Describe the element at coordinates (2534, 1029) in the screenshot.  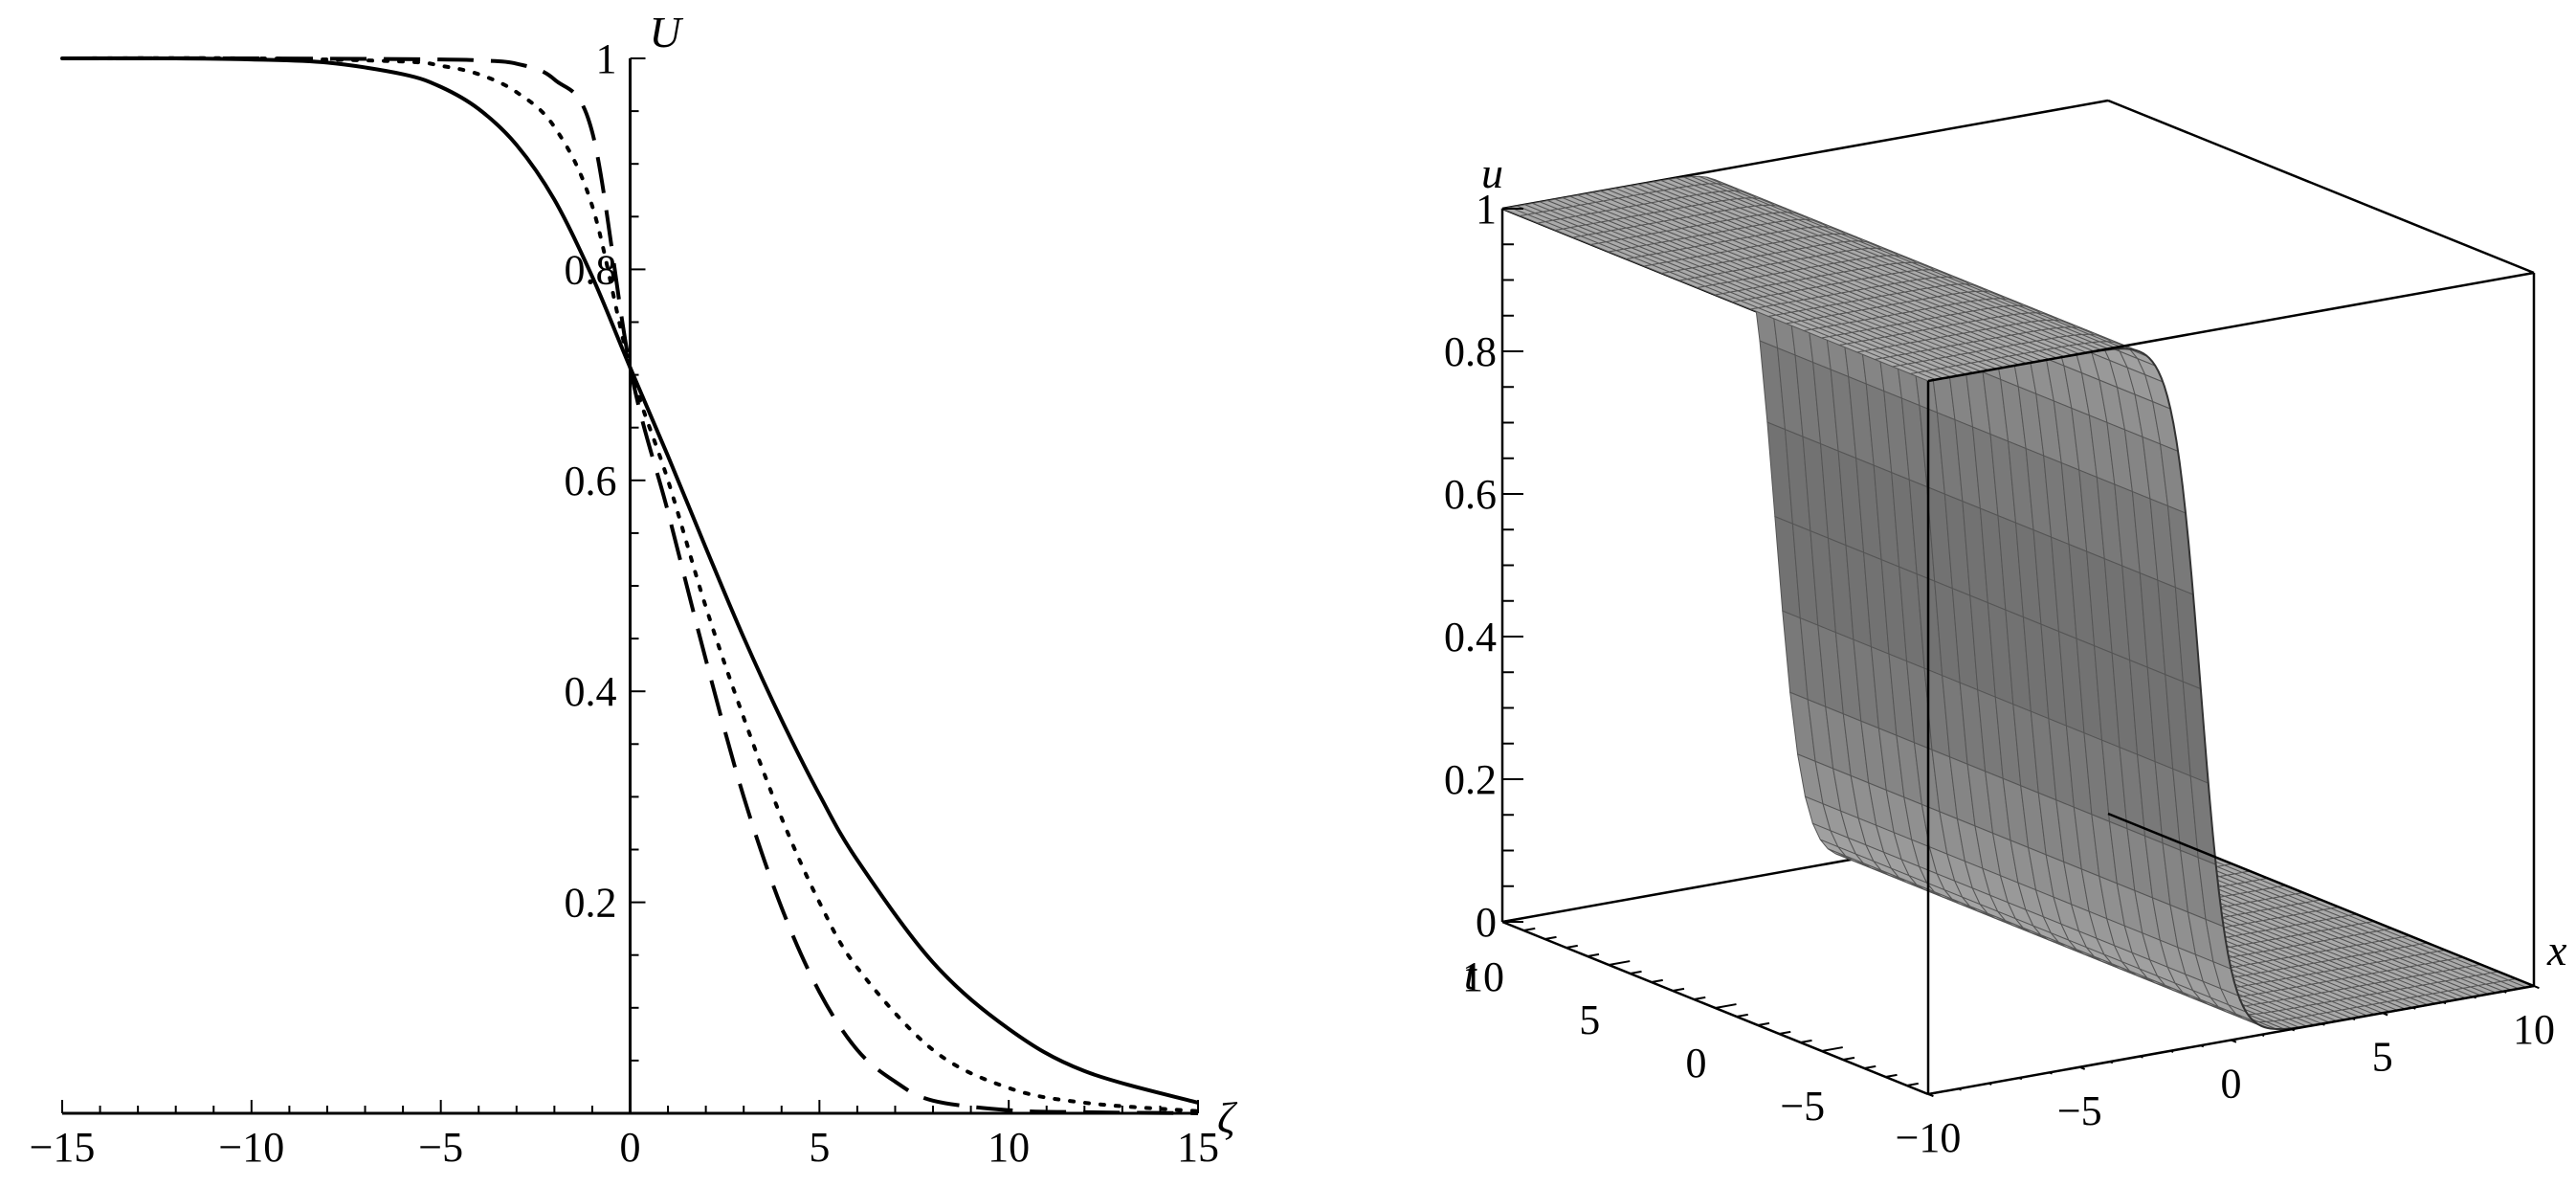
I see `surface-x-tick-label: 10` at that location.